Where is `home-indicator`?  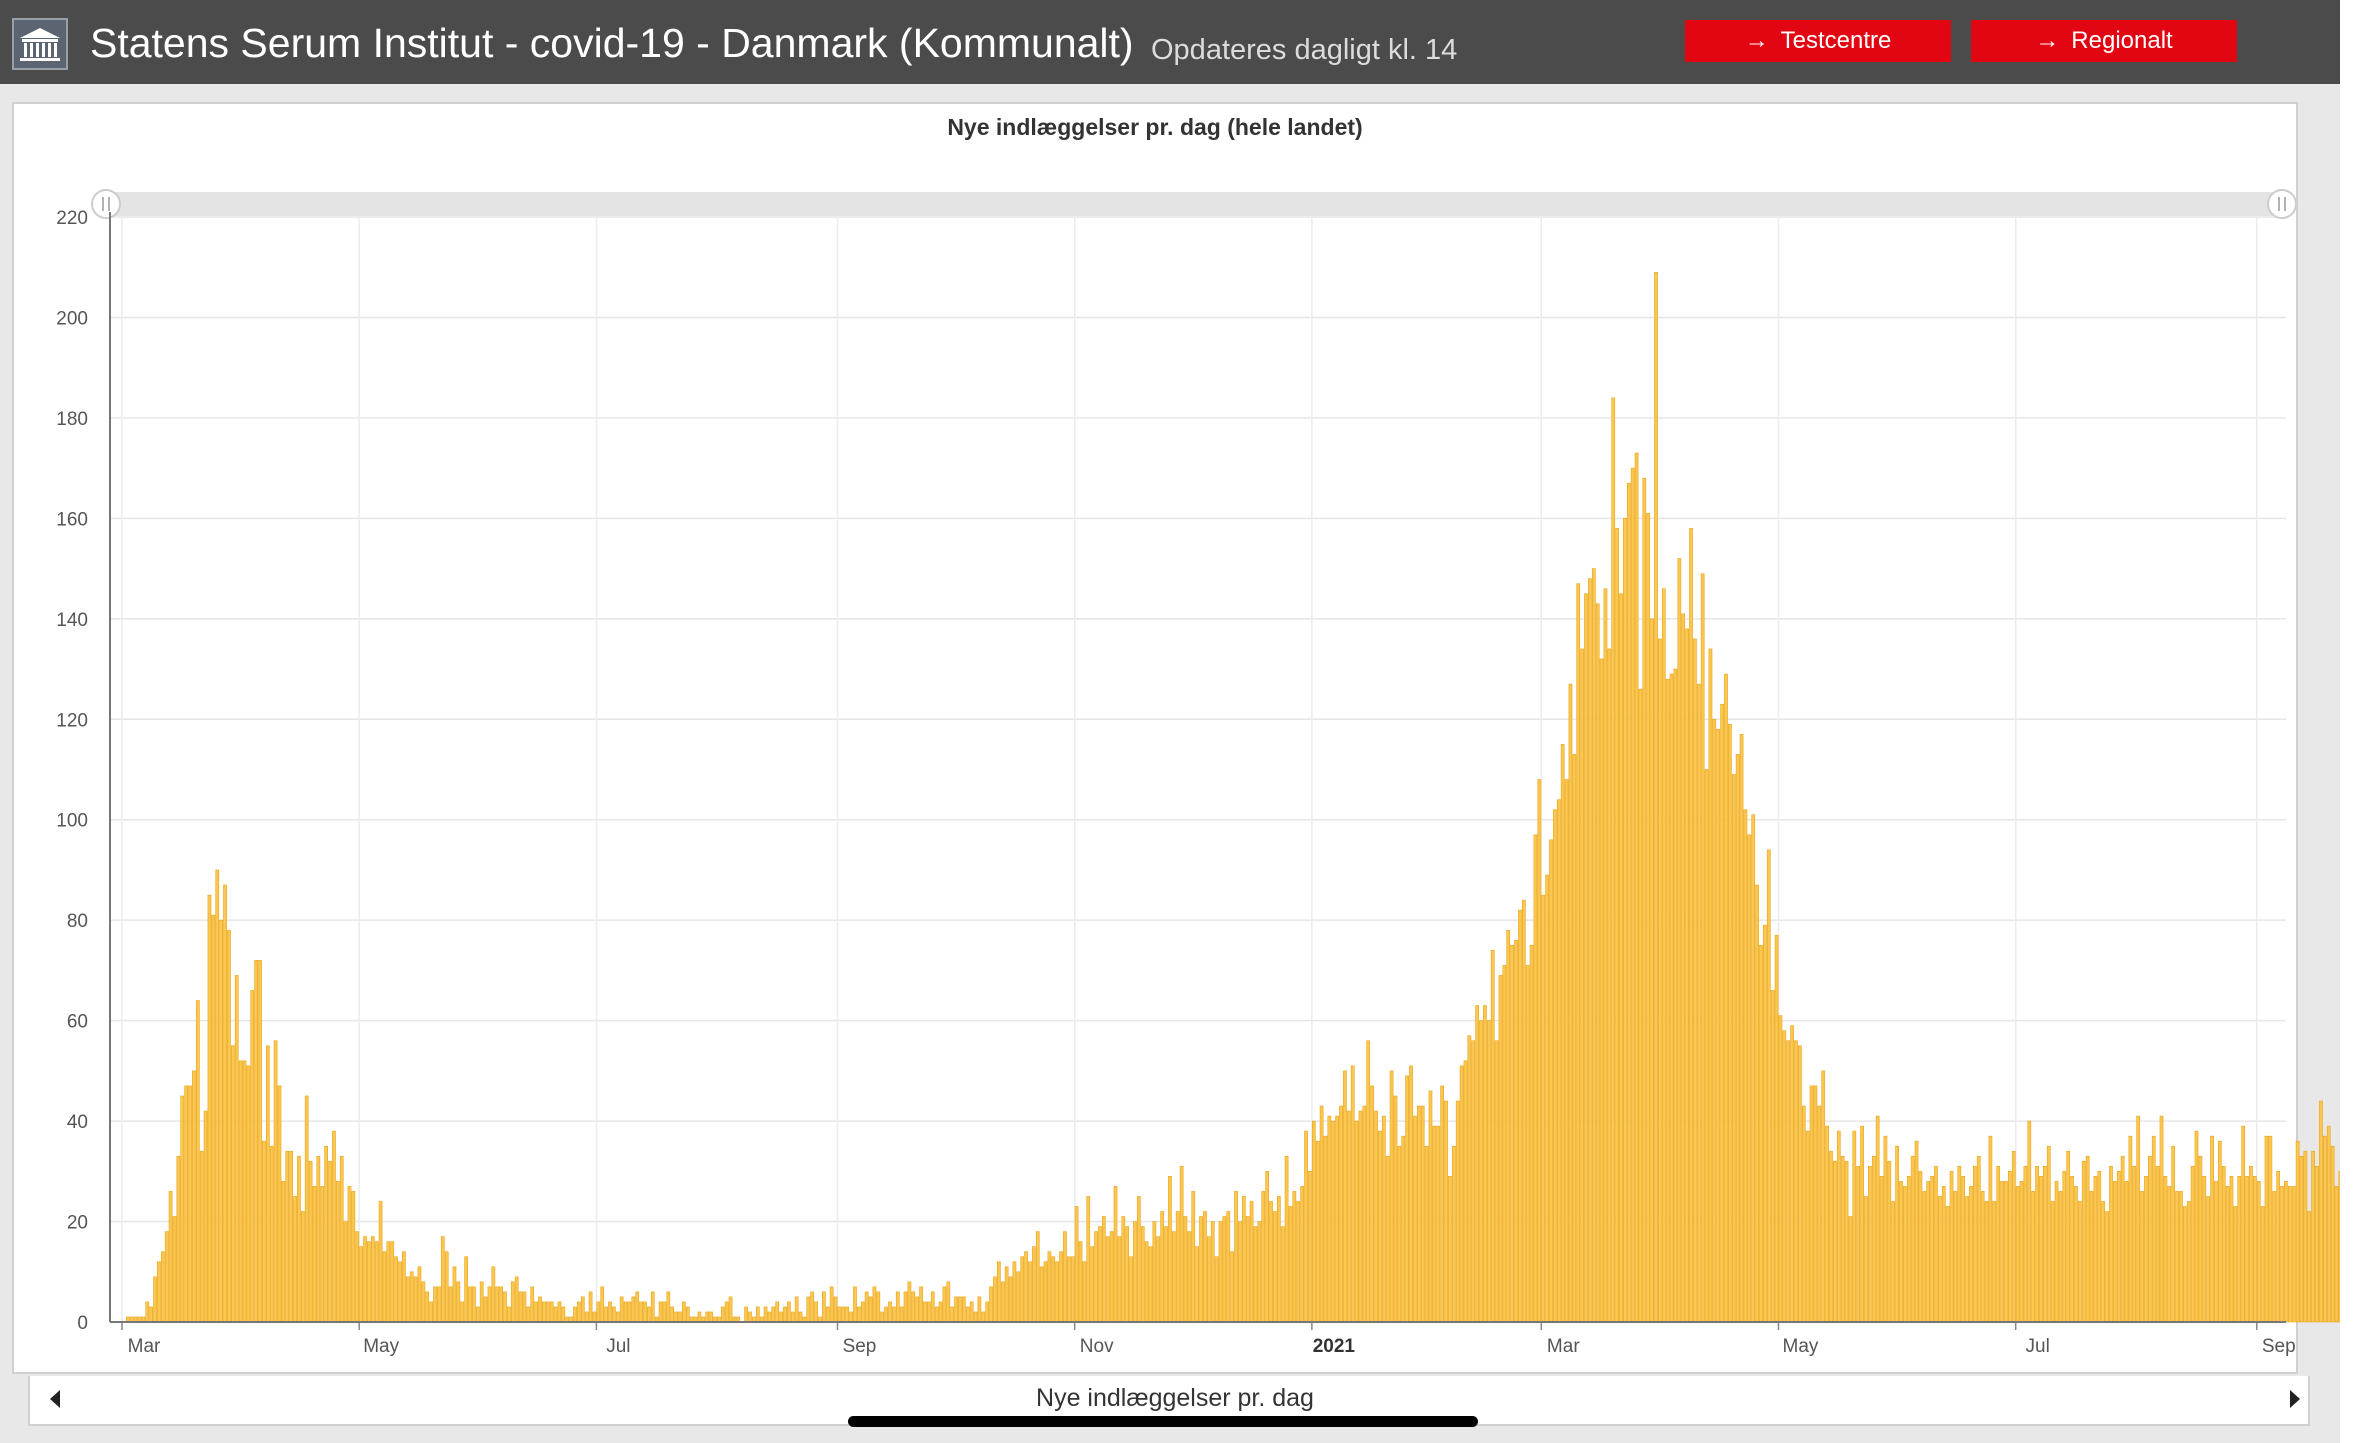
home-indicator is located at coordinates (1163, 1421).